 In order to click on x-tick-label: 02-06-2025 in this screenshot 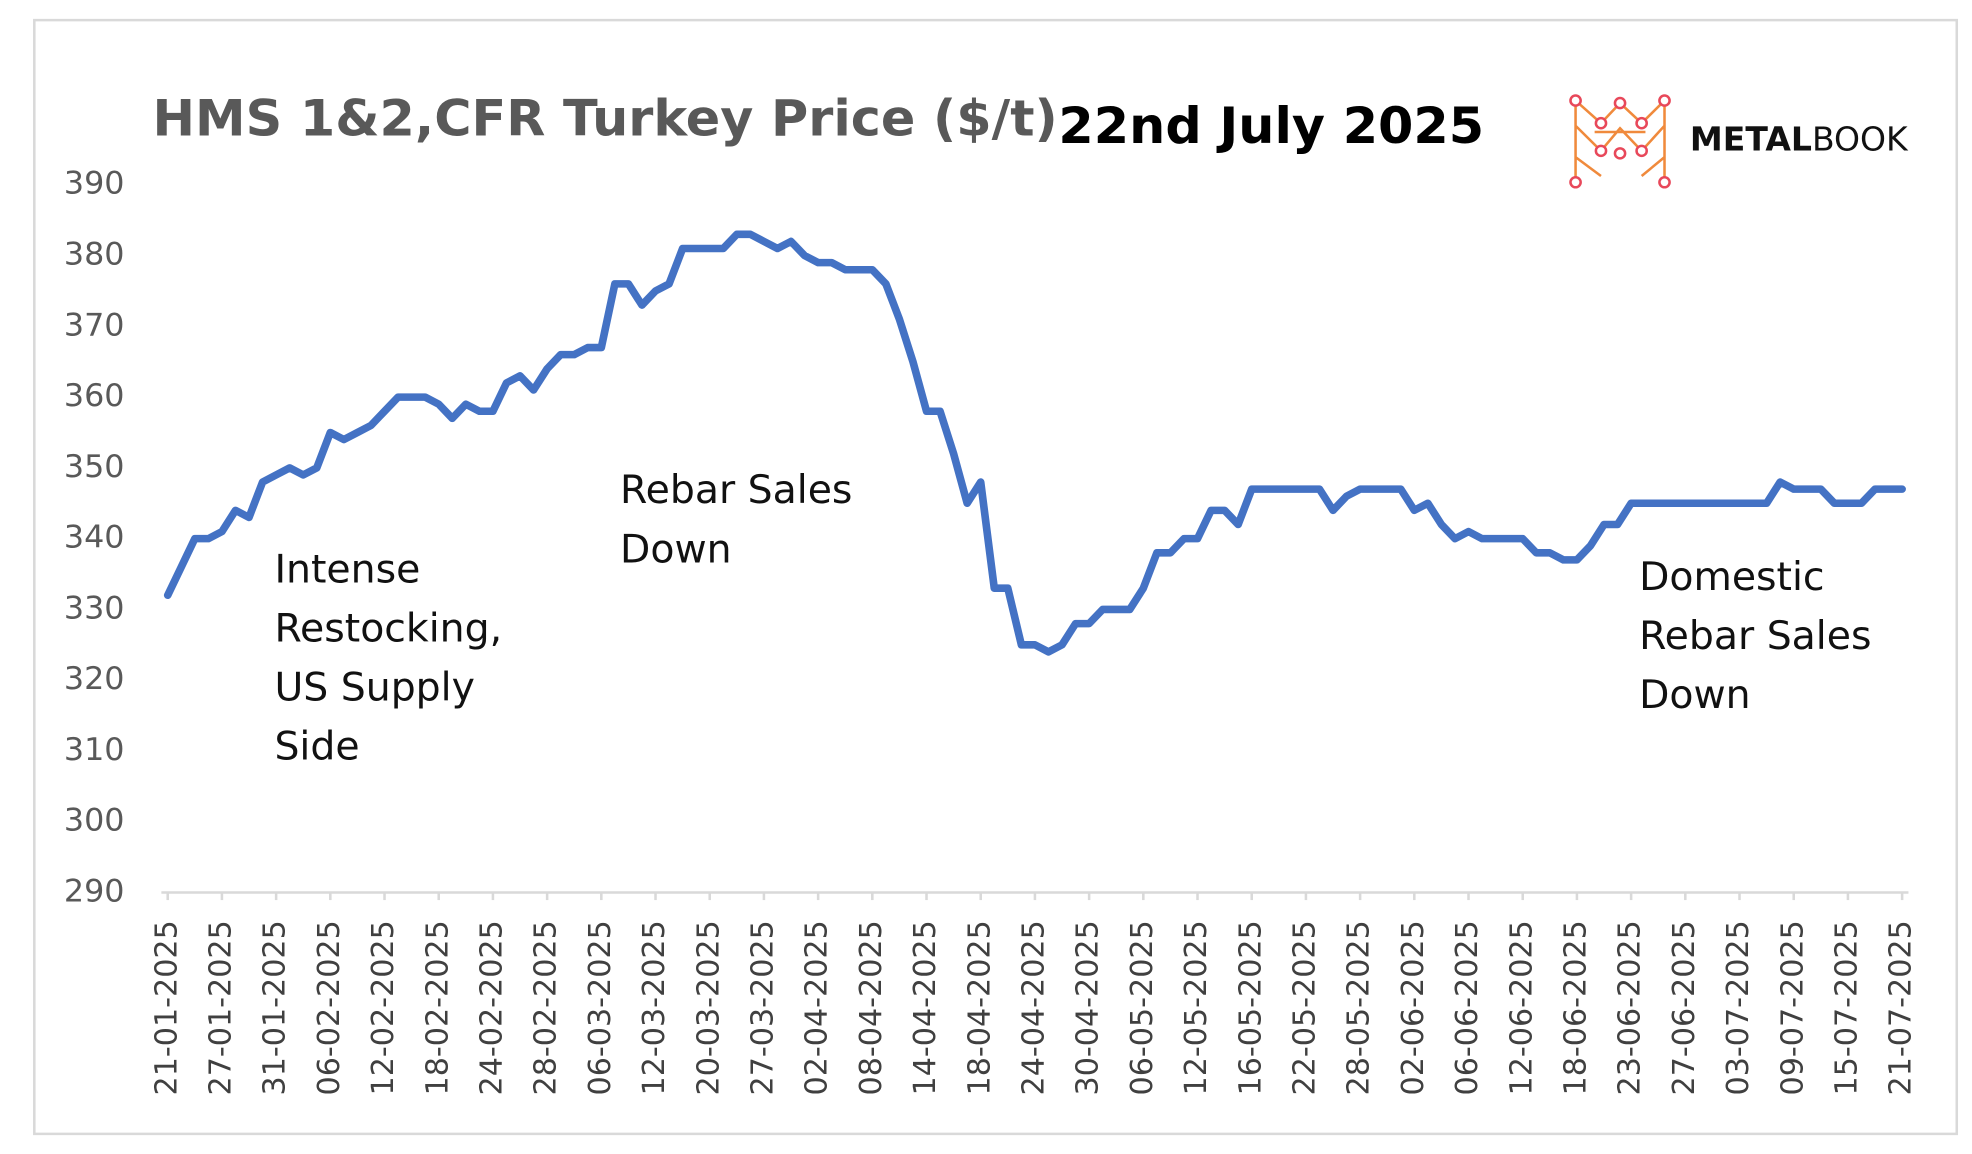, I will do `click(1413, 1007)`.